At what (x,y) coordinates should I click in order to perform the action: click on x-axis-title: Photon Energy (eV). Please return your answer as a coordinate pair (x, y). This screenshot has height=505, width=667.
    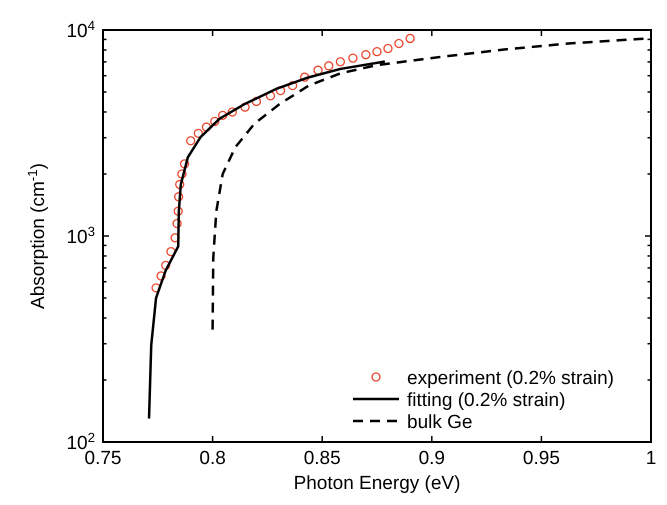
    Looking at the image, I should click on (377, 483).